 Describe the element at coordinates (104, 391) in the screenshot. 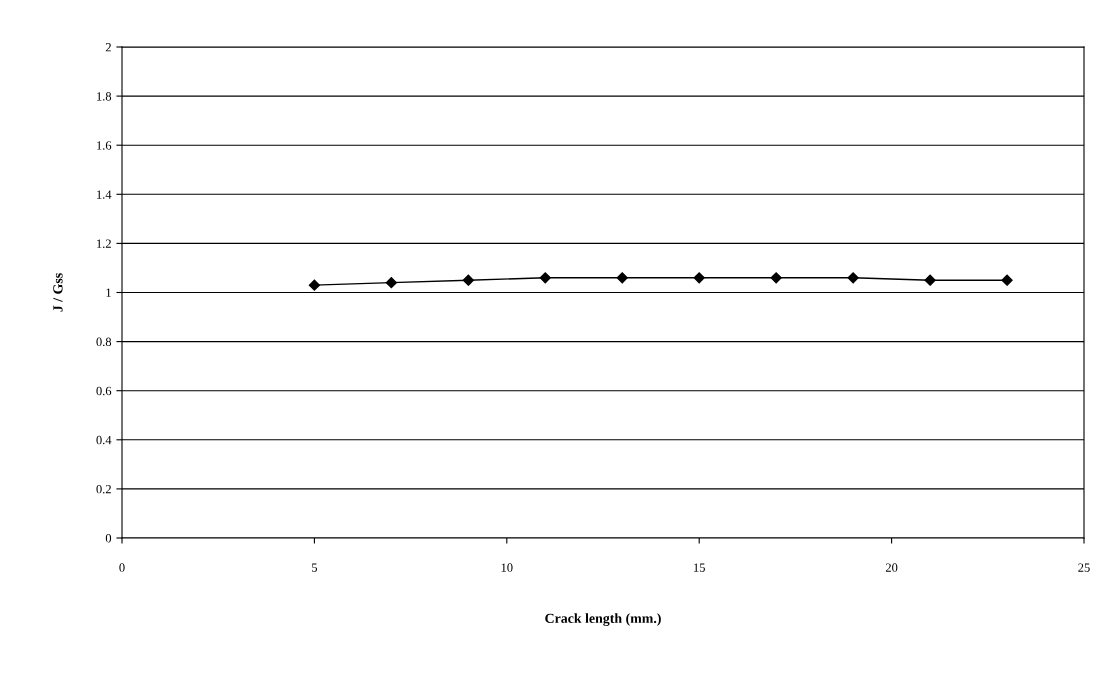

I see `y-tick-label: 0.6` at that location.